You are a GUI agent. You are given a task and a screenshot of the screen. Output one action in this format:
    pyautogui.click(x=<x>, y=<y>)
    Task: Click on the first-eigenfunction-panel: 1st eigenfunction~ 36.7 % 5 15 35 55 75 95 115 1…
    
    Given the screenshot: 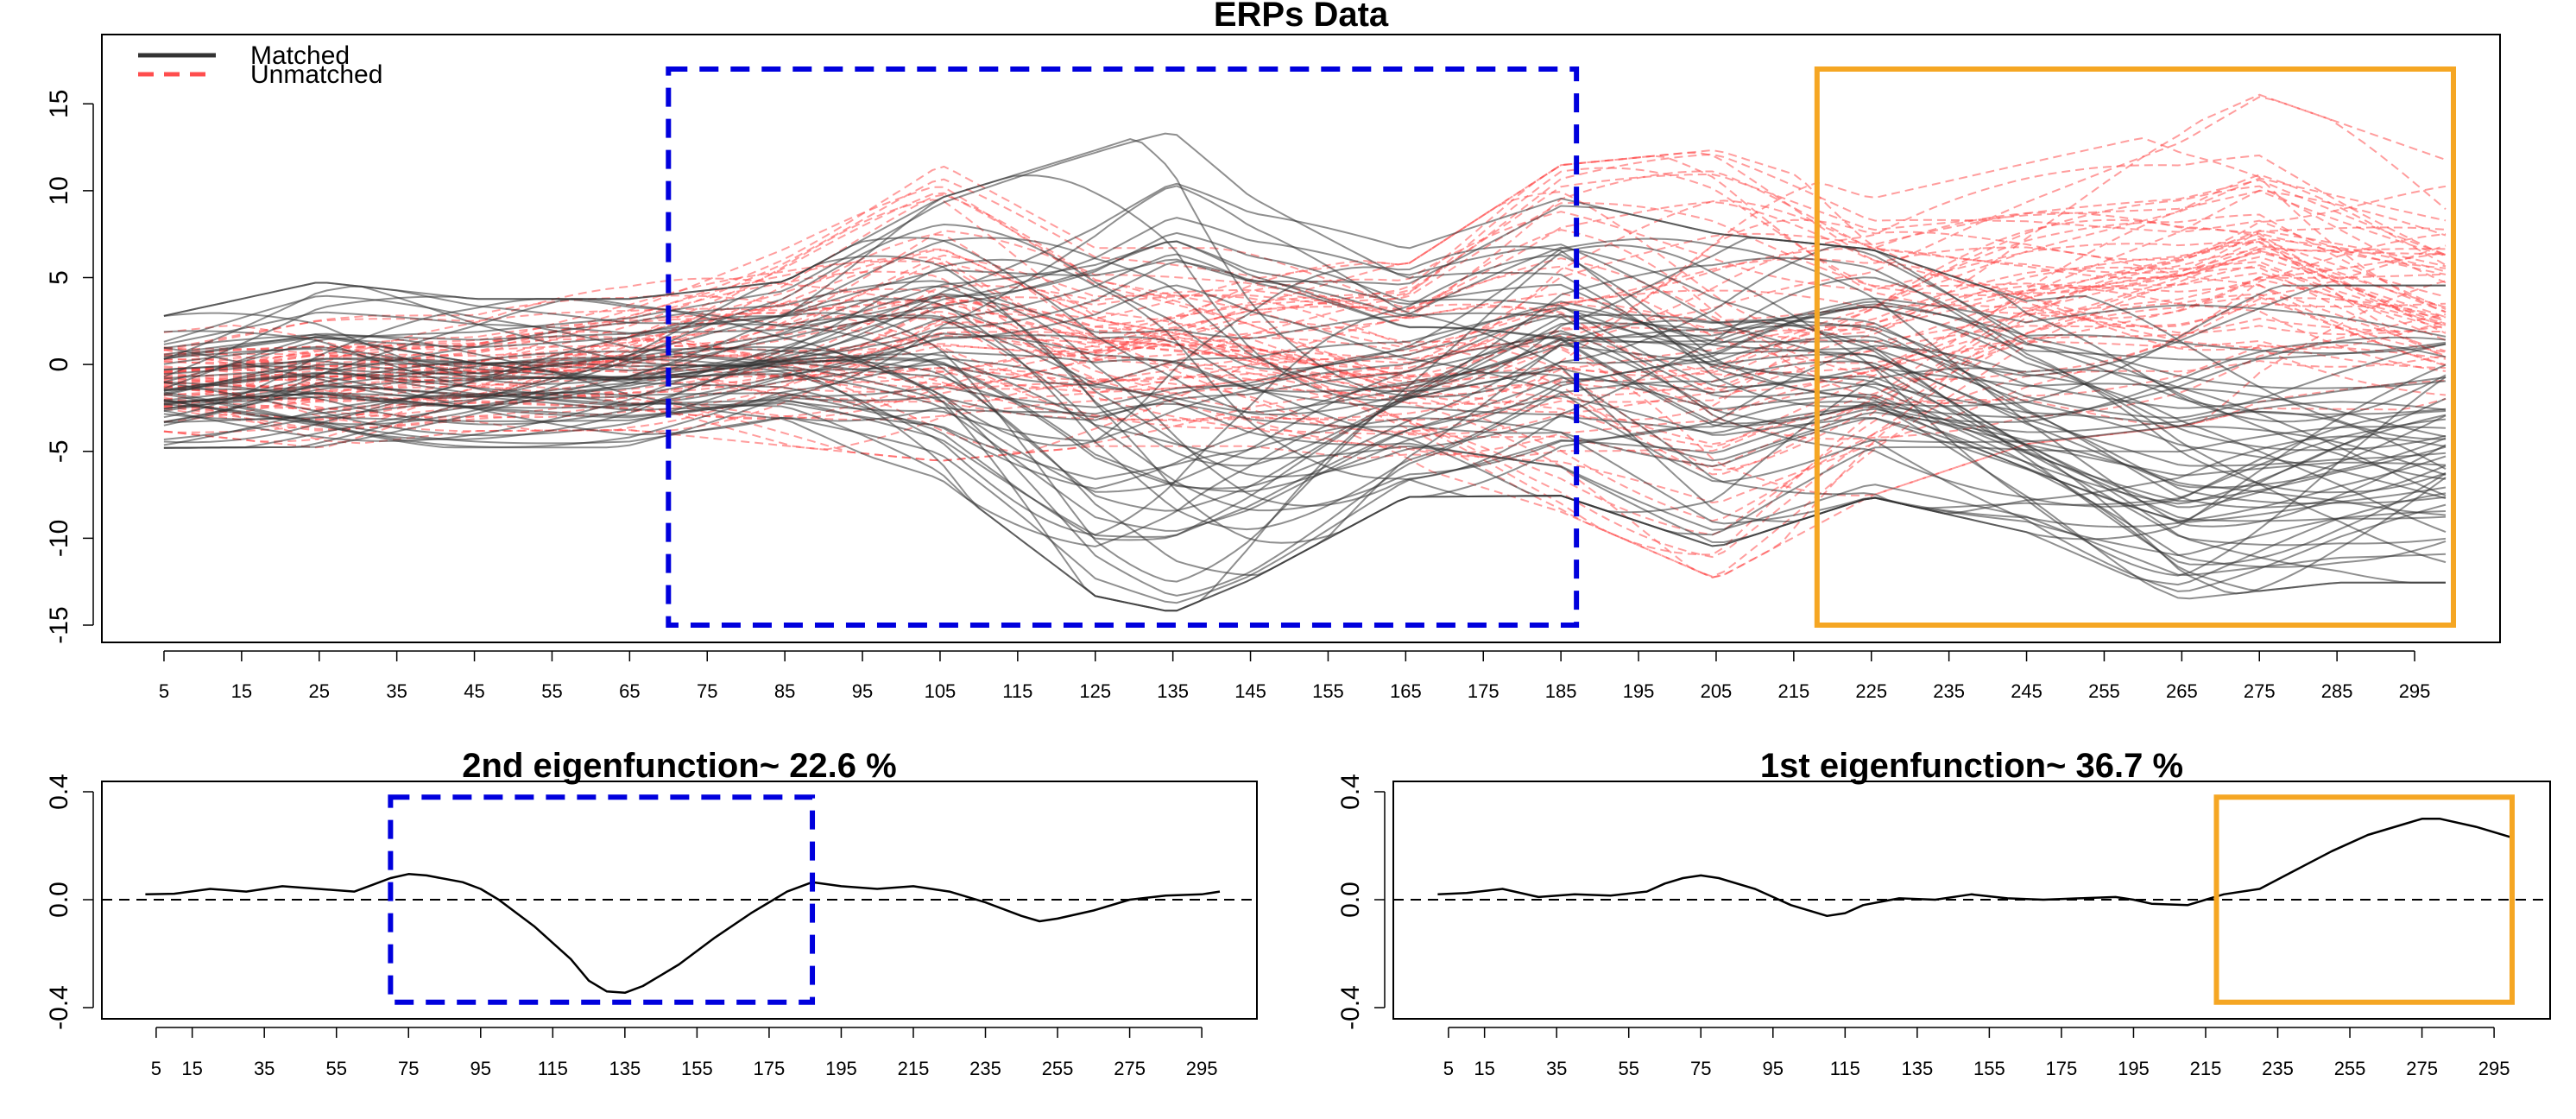 What is the action you would take?
    pyautogui.click(x=1943, y=913)
    